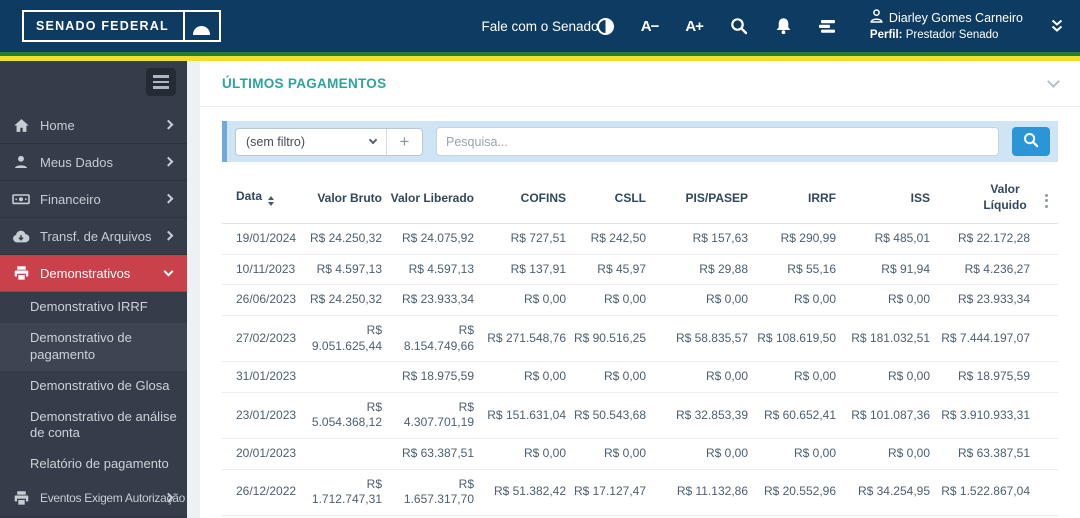 Image resolution: width=1080 pixels, height=518 pixels. I want to click on senado-logo: SENADO FEDERAL, so click(121, 26).